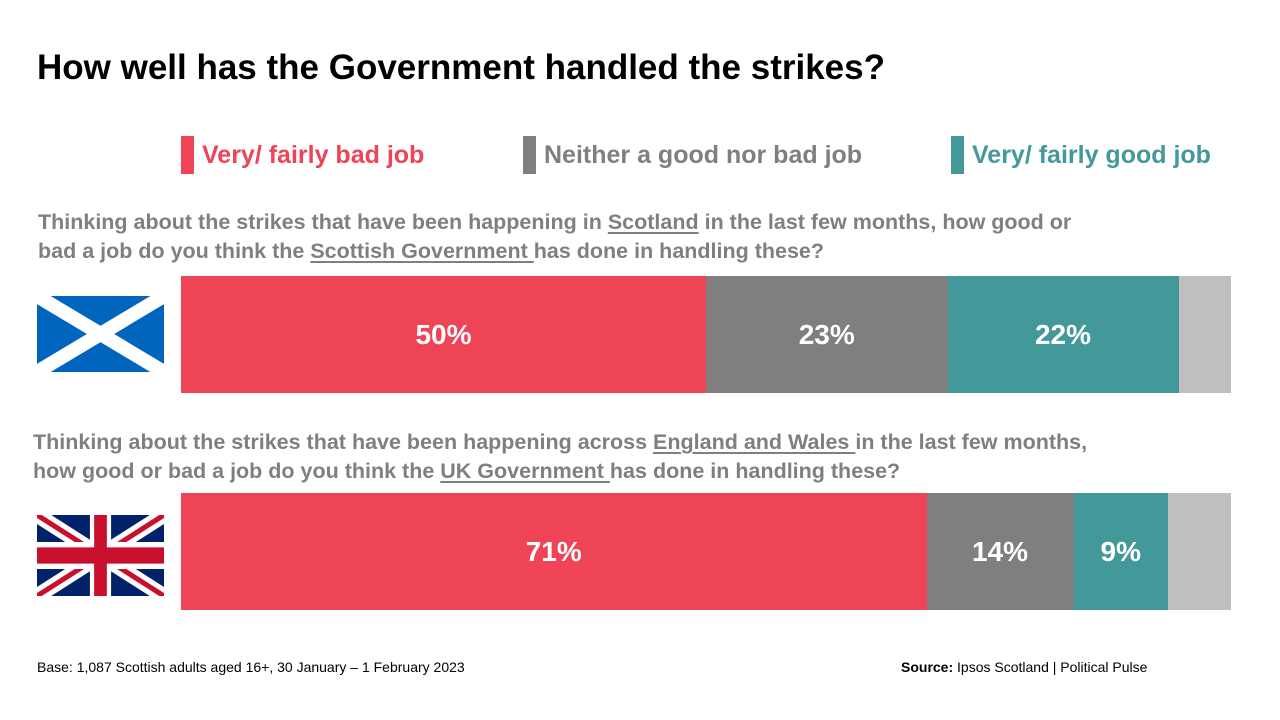 The height and width of the screenshot is (720, 1280). I want to click on bar-value-label: 22%, so click(1063, 334).